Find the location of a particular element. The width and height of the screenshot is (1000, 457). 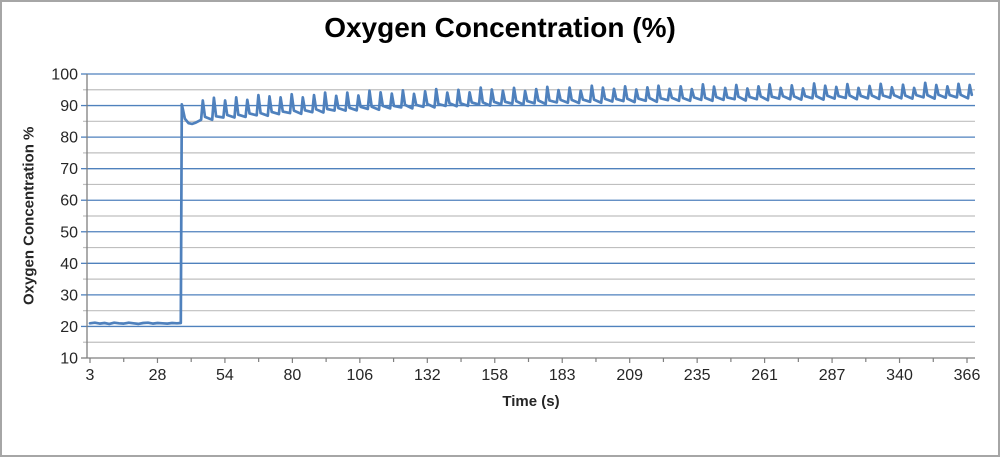

y-tick-label: 20 is located at coordinates (69, 327).